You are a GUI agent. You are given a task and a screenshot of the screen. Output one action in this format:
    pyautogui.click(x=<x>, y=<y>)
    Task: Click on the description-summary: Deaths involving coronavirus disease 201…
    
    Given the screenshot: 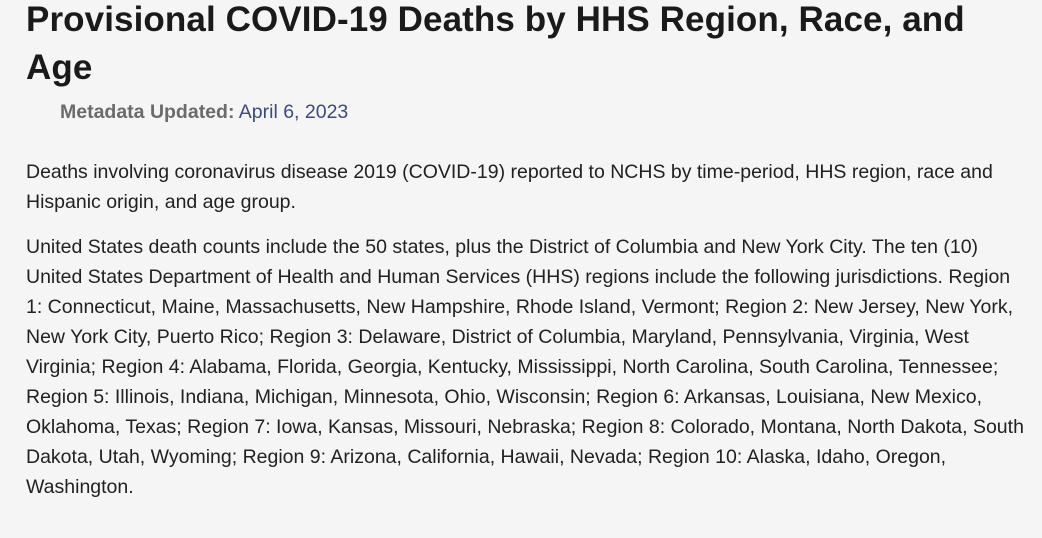 What is the action you would take?
    pyautogui.click(x=509, y=187)
    